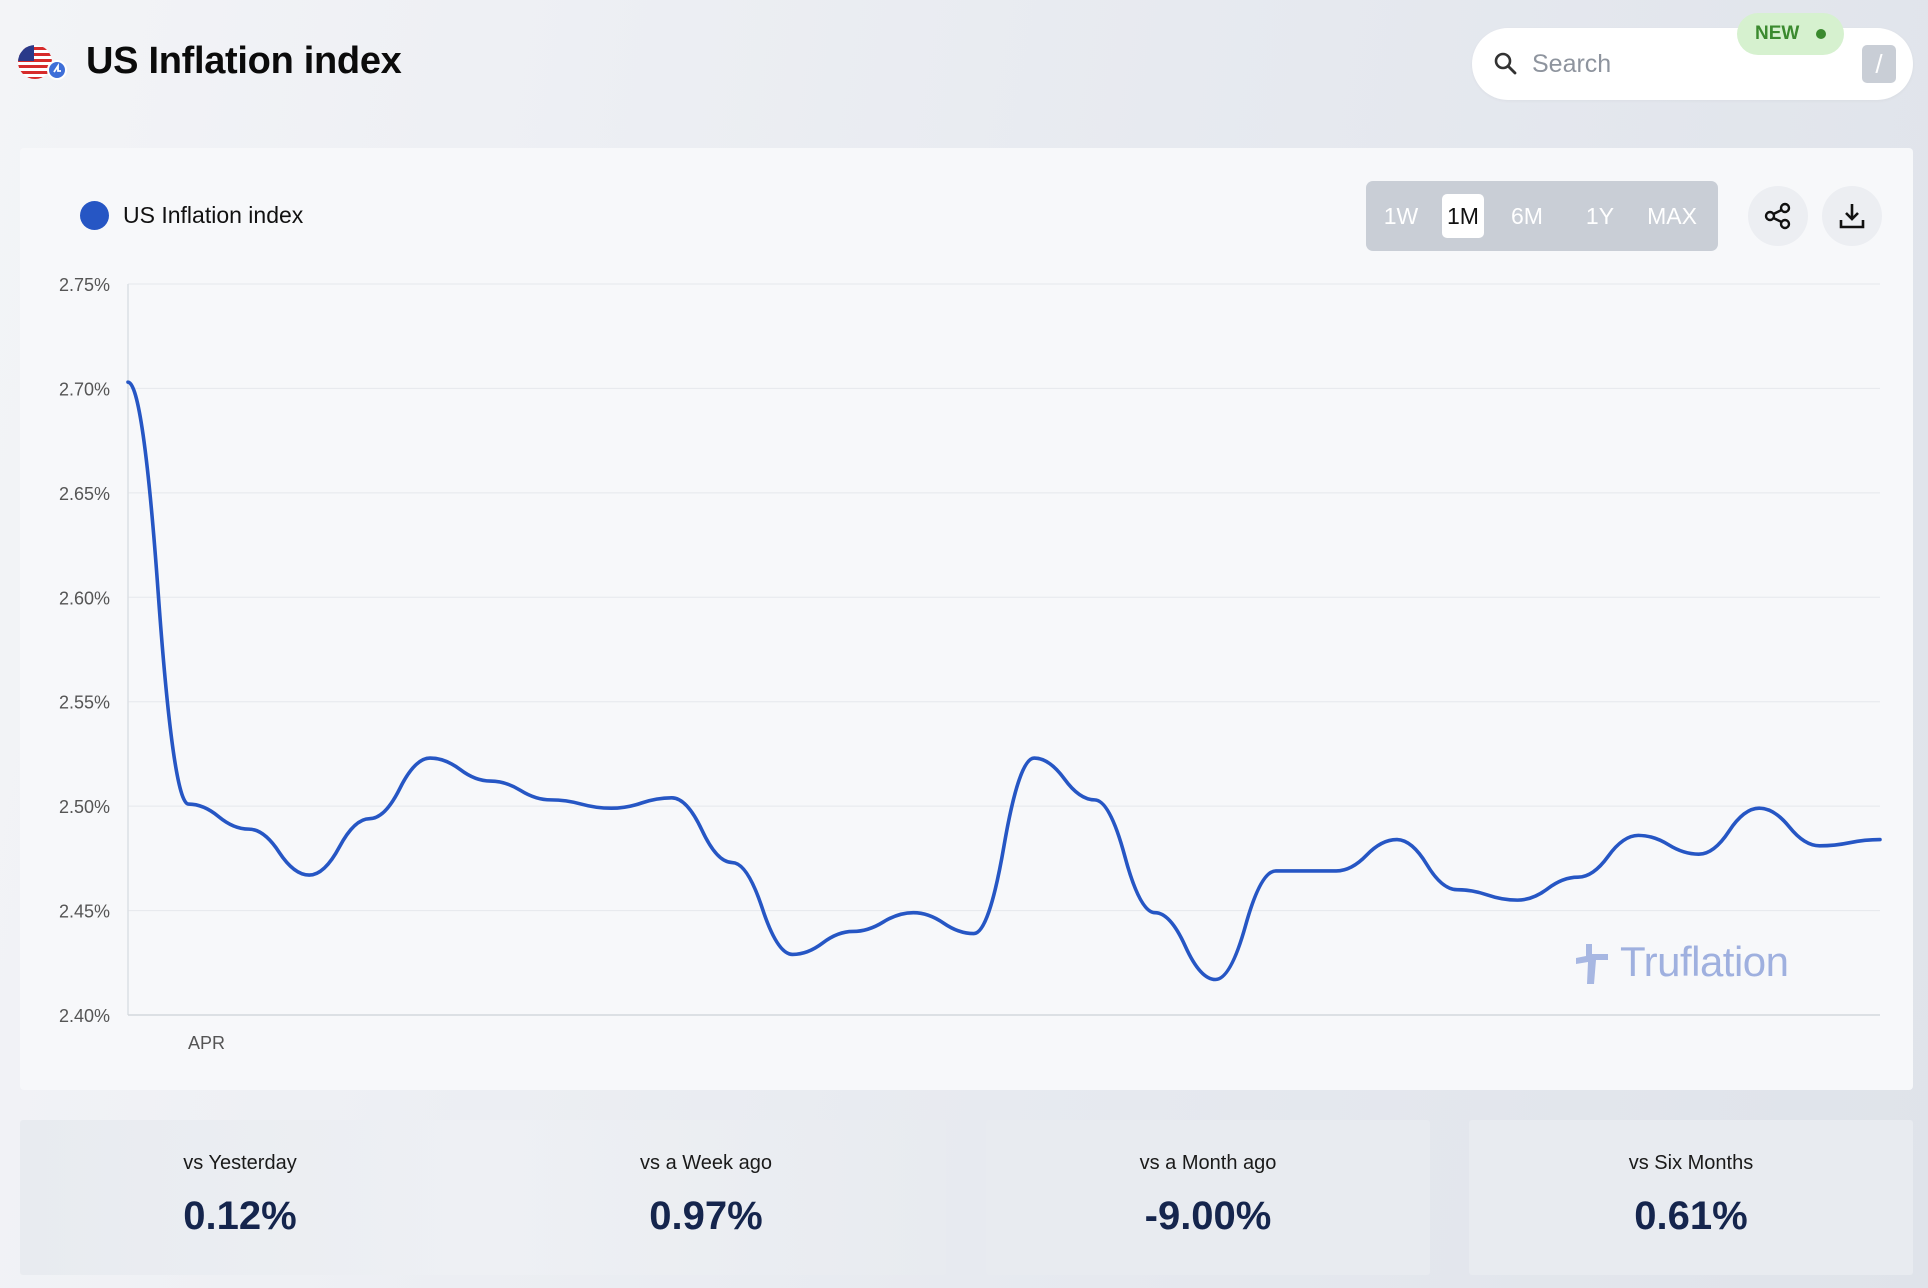  I want to click on stat-card-six-months: vs Six Months 0.61%, so click(1691, 1197).